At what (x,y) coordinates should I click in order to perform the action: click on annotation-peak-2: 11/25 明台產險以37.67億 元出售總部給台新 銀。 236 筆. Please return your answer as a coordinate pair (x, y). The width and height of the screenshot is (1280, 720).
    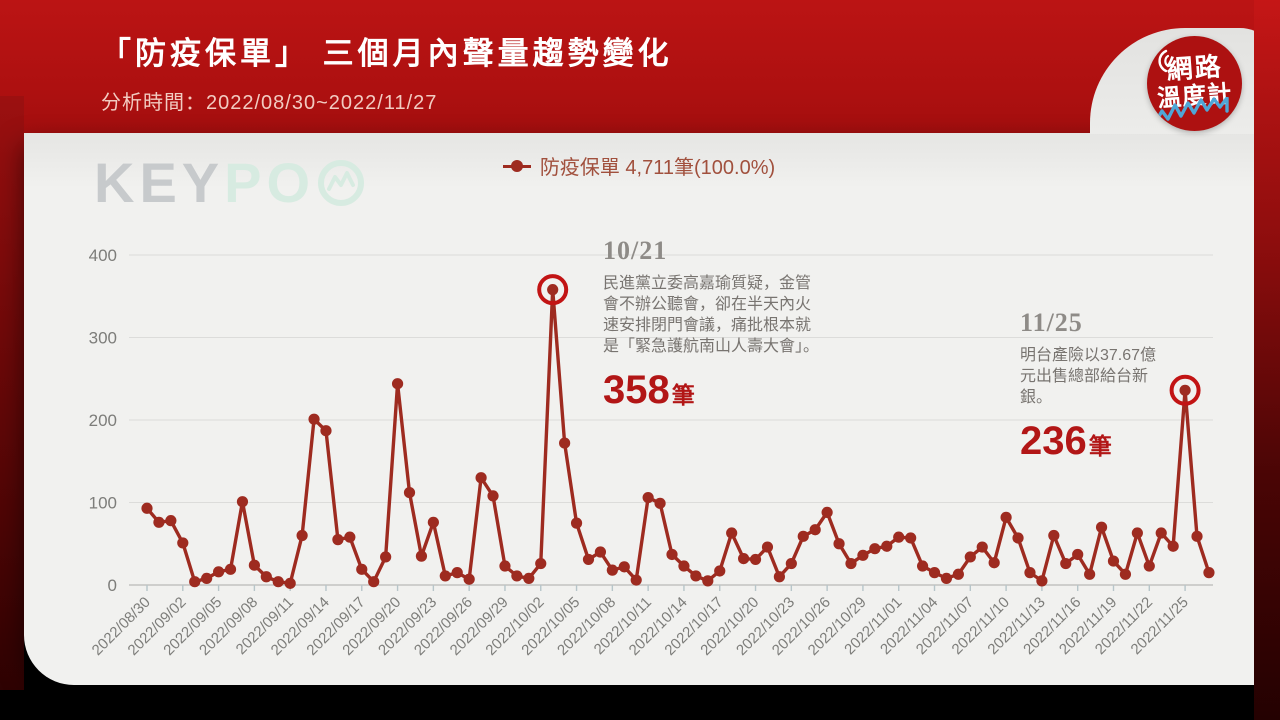
    Looking at the image, I should click on (1120, 384).